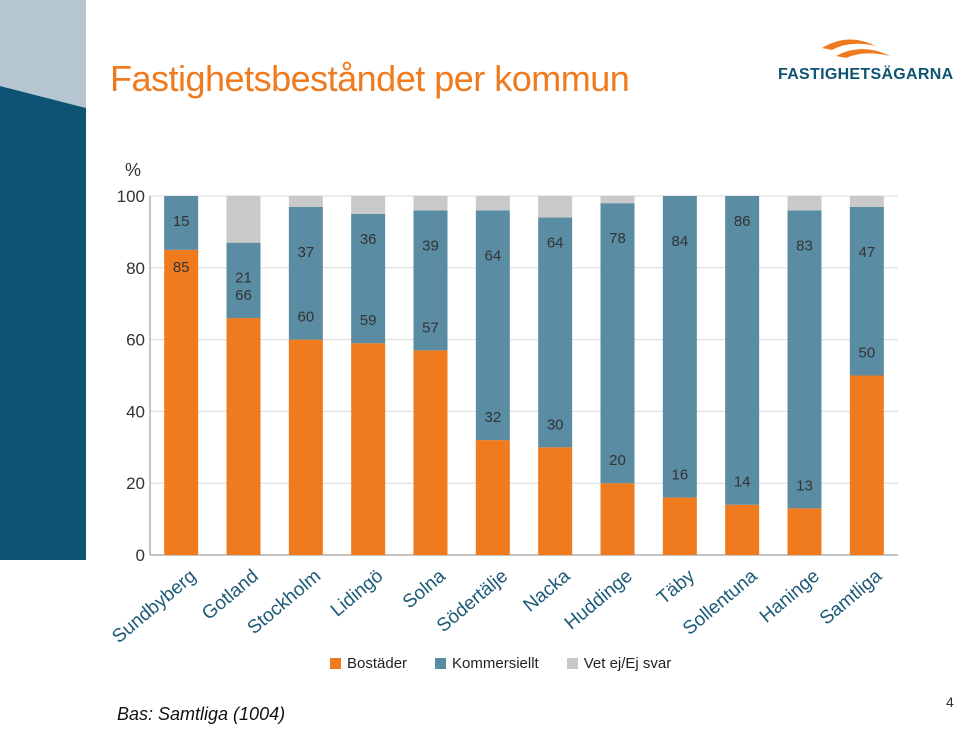  I want to click on x-tick-label: Täby, so click(676, 587).